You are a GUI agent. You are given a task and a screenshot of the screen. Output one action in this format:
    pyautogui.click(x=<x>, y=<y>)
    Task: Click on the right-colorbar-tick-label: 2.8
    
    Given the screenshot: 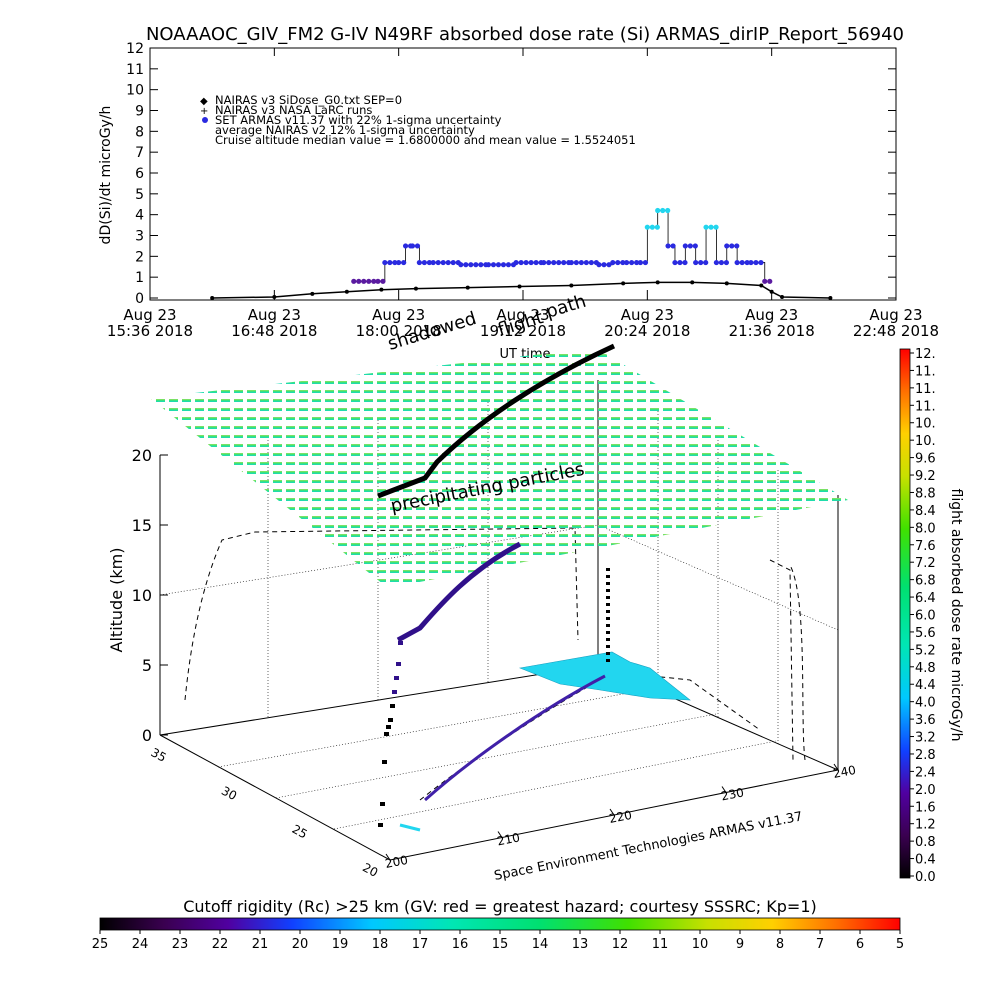 What is the action you would take?
    pyautogui.click(x=925, y=755)
    